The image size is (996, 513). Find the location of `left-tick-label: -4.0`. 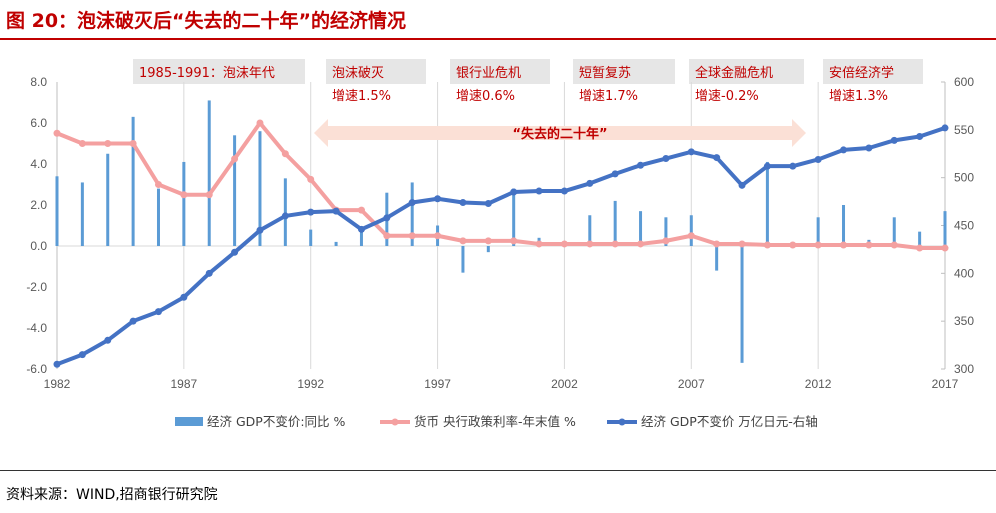

left-tick-label: -4.0 is located at coordinates (36, 328).